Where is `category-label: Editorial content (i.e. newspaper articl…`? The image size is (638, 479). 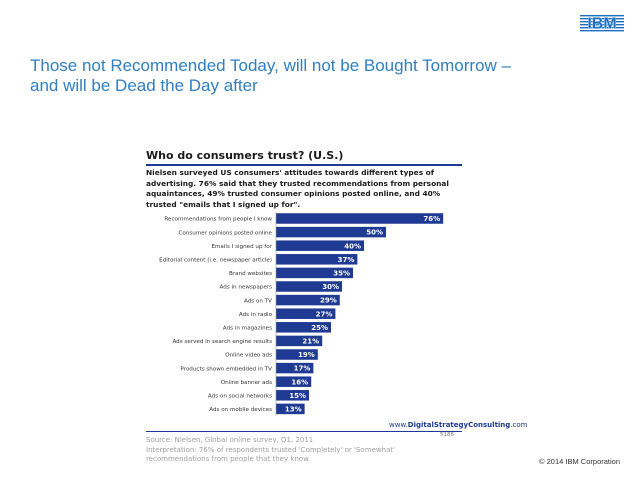 category-label: Editorial content (i.e. newspaper articl… is located at coordinates (215, 261).